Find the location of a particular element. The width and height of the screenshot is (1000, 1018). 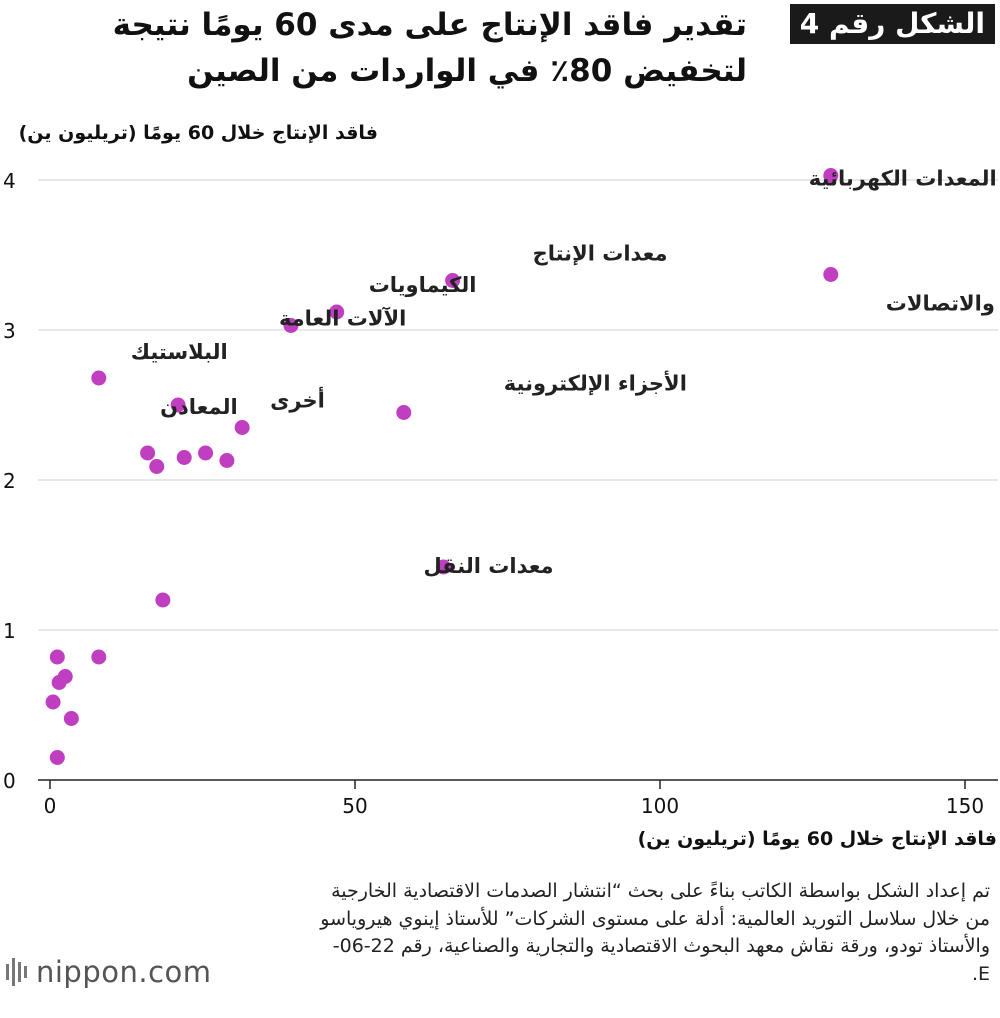

nippon-logo: nippon.com is located at coordinates (107, 972).